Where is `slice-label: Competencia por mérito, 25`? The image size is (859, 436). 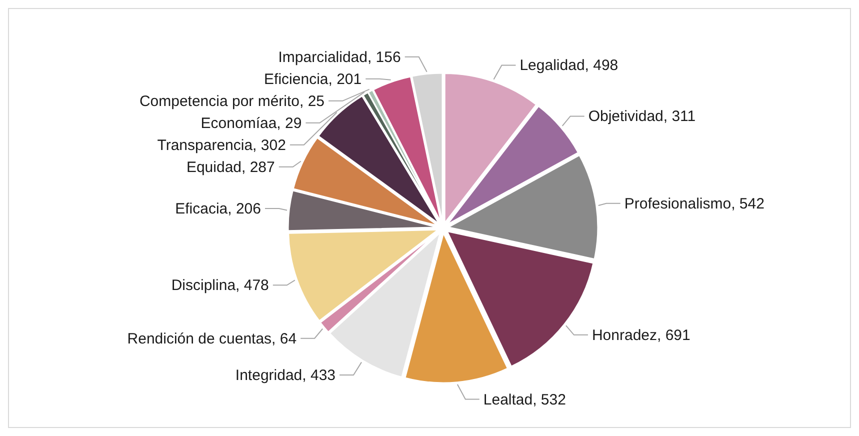 slice-label: Competencia por mérito, 25 is located at coordinates (232, 101).